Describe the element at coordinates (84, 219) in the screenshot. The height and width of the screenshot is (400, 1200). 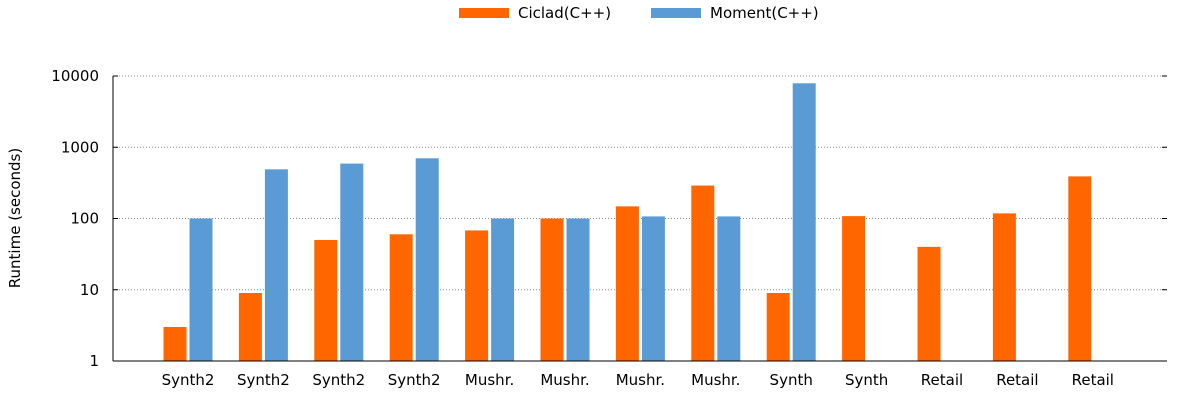
I see `y-tick-label: 100` at that location.